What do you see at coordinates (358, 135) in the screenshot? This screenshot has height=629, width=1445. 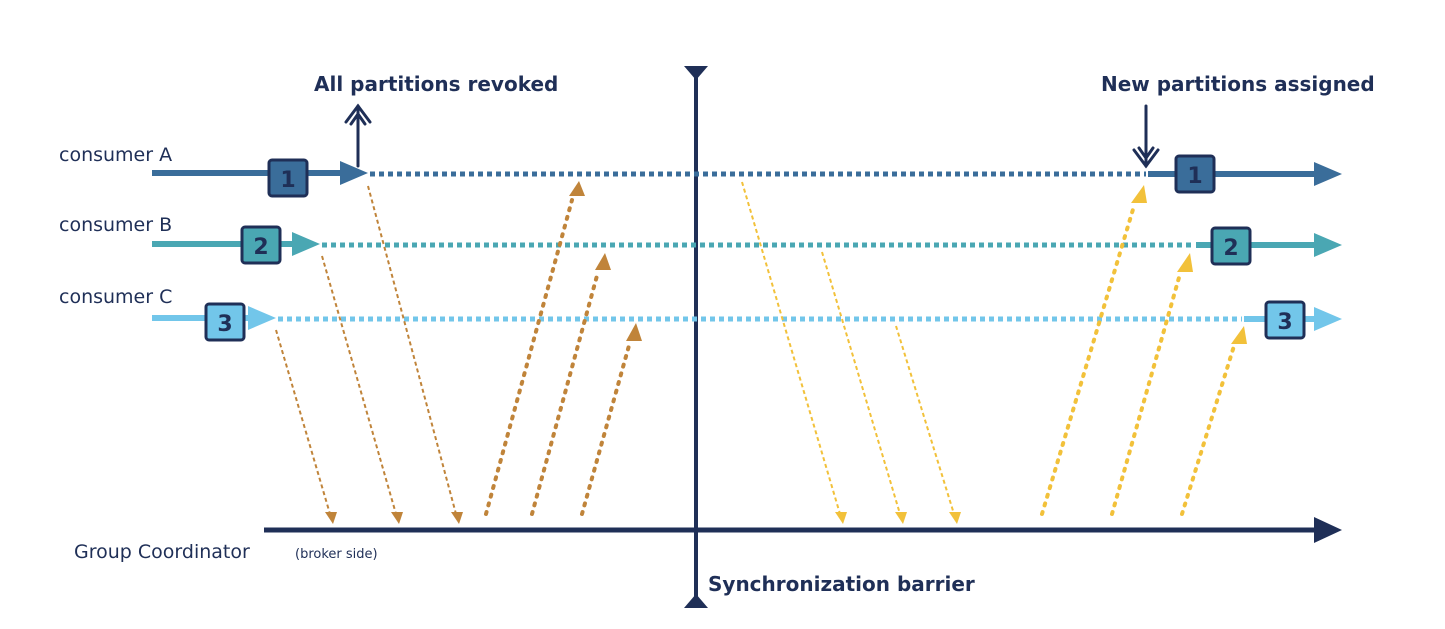 I see `arrow-up-icon` at bounding box center [358, 135].